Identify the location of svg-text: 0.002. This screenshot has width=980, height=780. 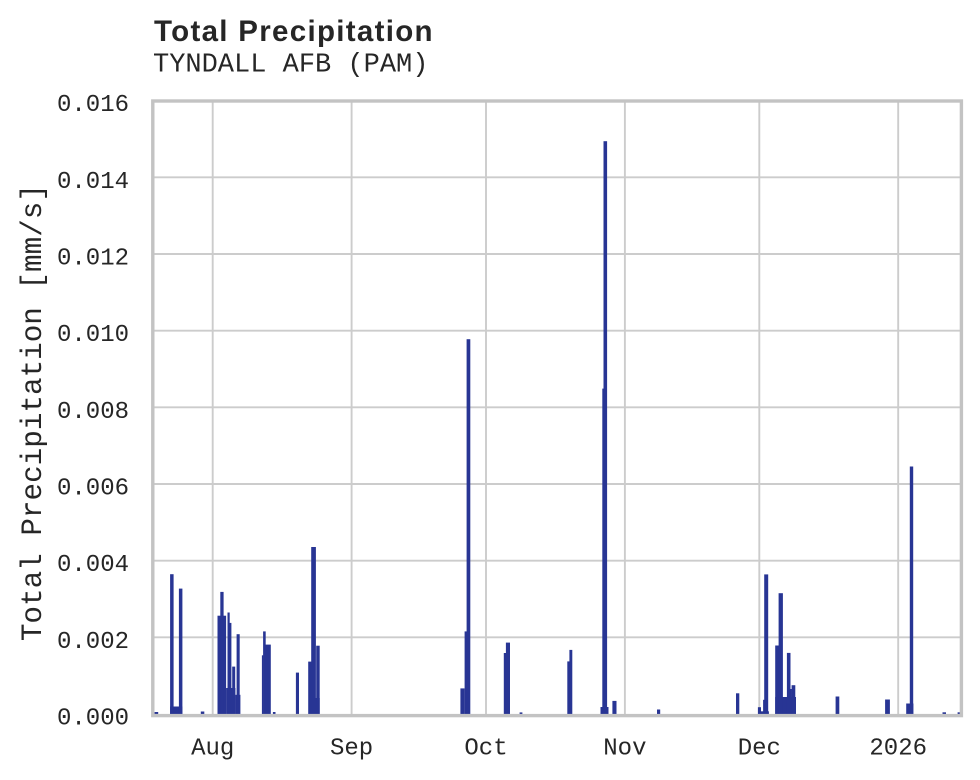
(93, 642).